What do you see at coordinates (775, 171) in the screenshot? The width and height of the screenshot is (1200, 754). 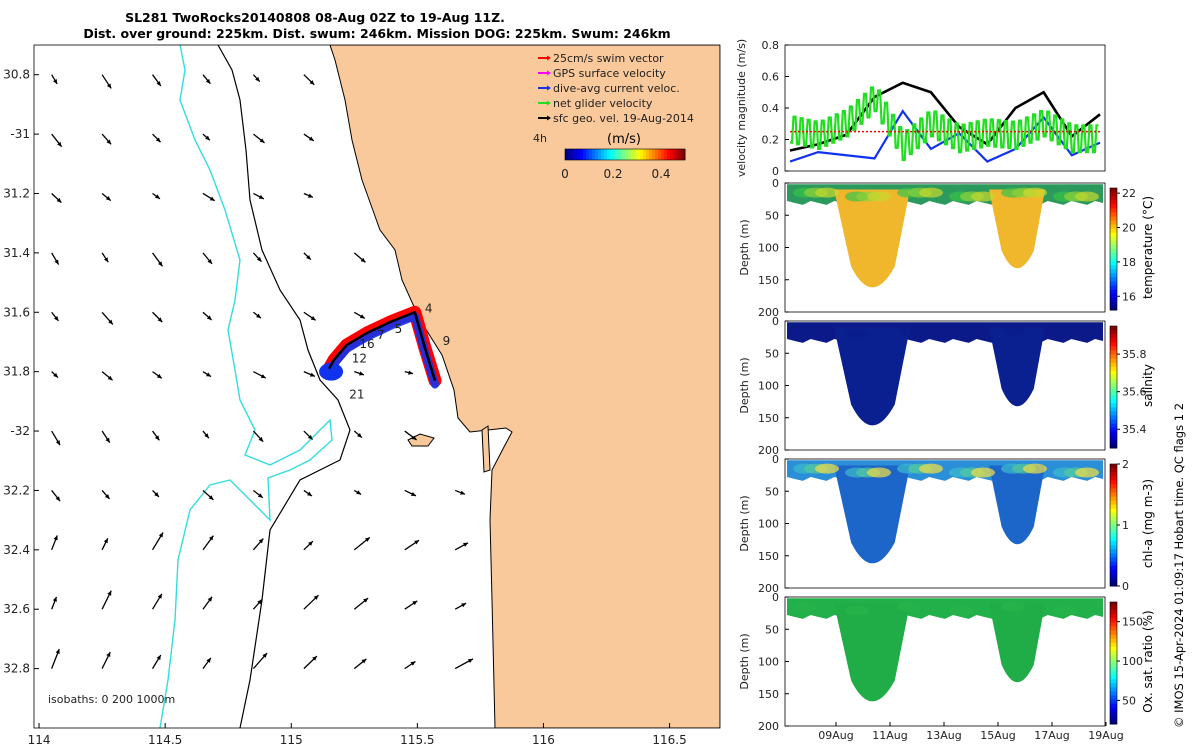 I see `velocity-y-tick-label: 0` at bounding box center [775, 171].